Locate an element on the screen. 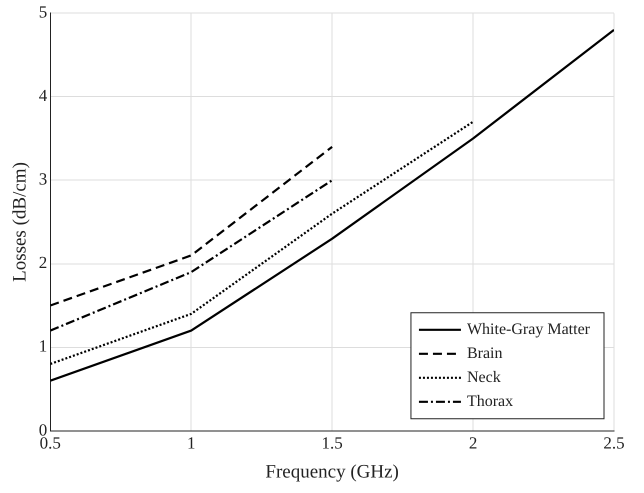  x-axis-title: Frequency (GHz) is located at coordinates (332, 472).